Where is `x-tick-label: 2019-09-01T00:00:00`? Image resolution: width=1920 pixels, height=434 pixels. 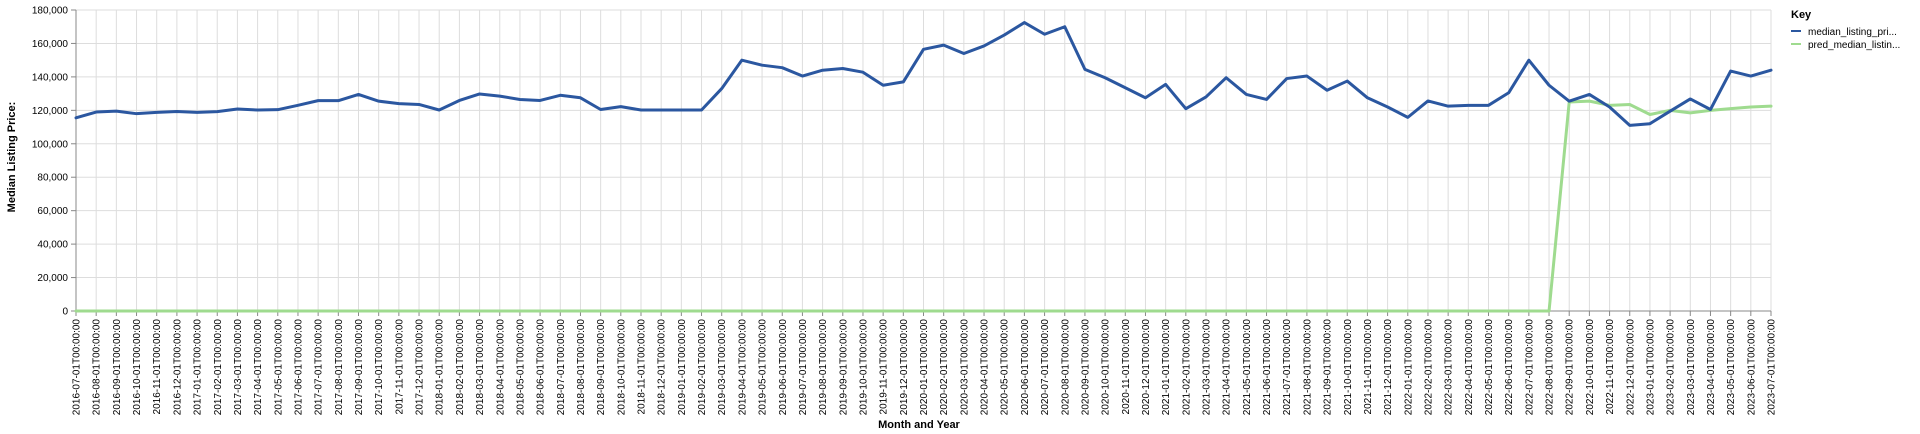
x-tick-label: 2019-09-01T00:00:00 is located at coordinates (843, 367).